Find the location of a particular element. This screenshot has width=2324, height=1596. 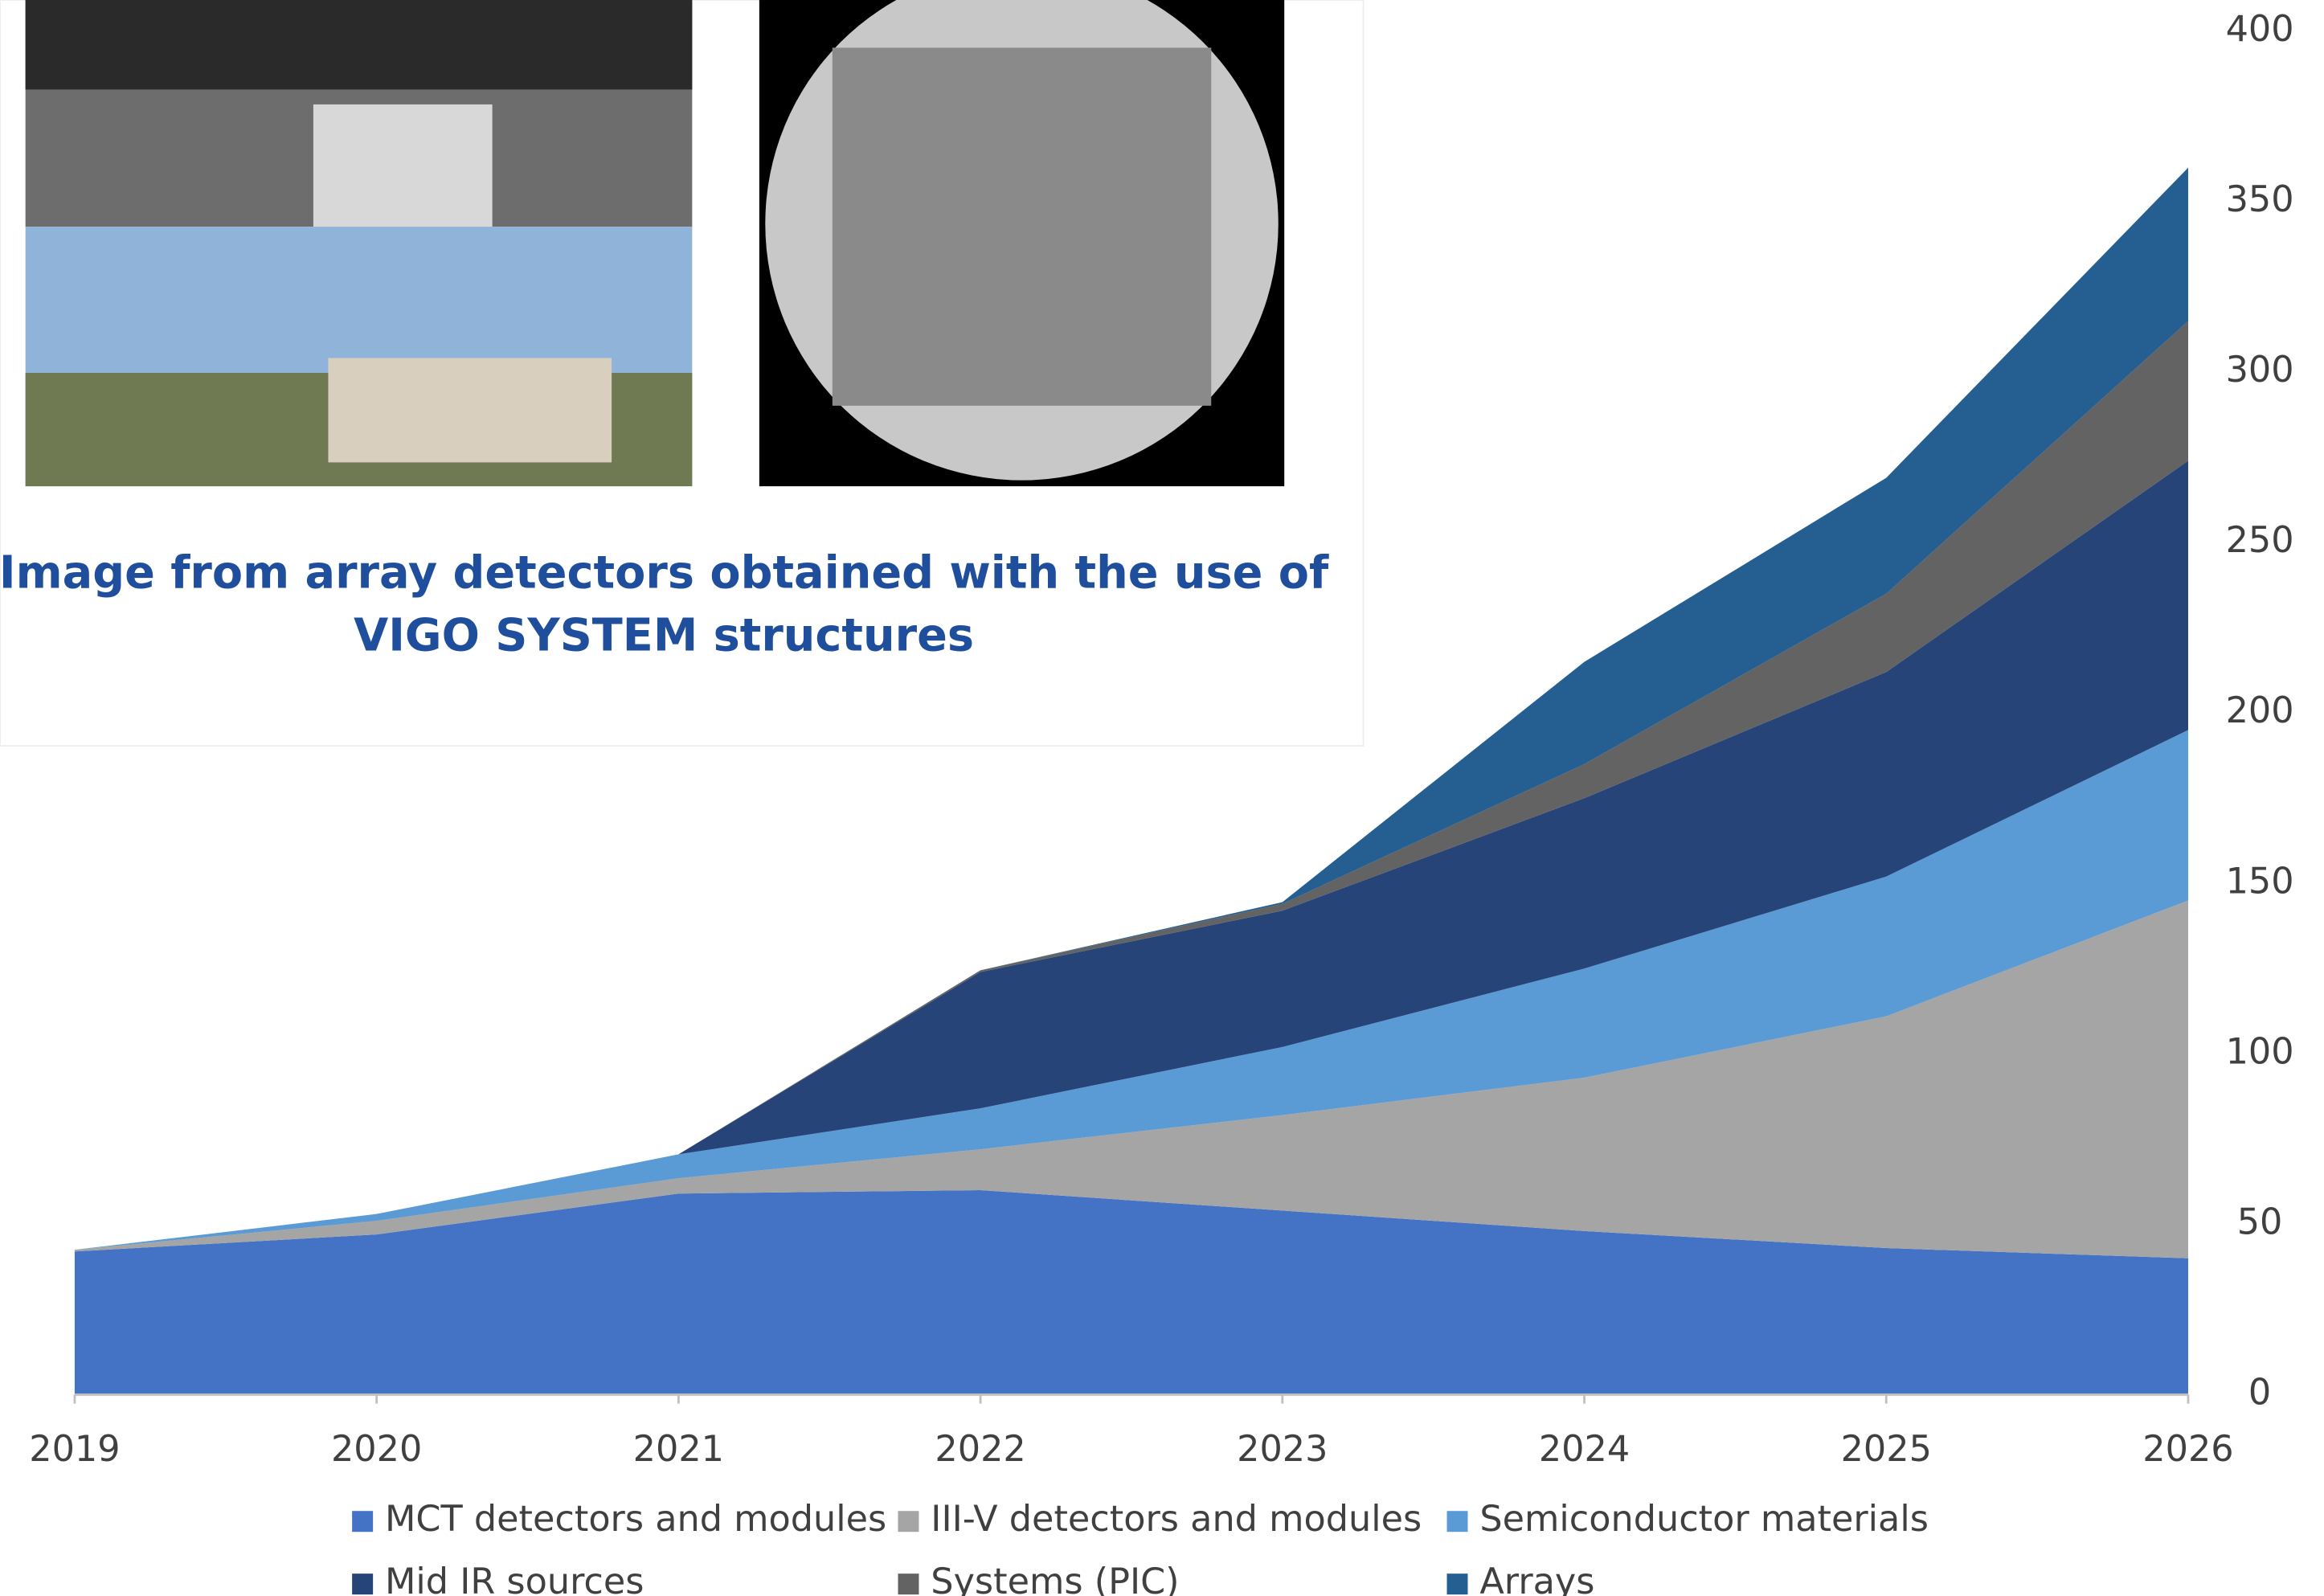

y-tick-label: 300 is located at coordinates (2260, 370).